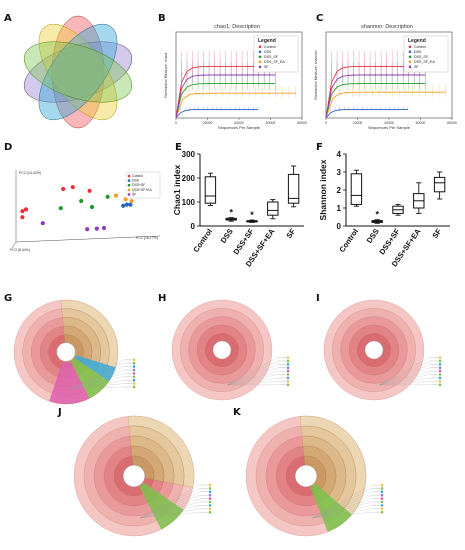 Image resolution: width=465 pixels, height=550 pixels. What do you see at coordinates (142, 190) in the screenshot?
I see `legend-label: DSS+SF+EA` at bounding box center [142, 190].